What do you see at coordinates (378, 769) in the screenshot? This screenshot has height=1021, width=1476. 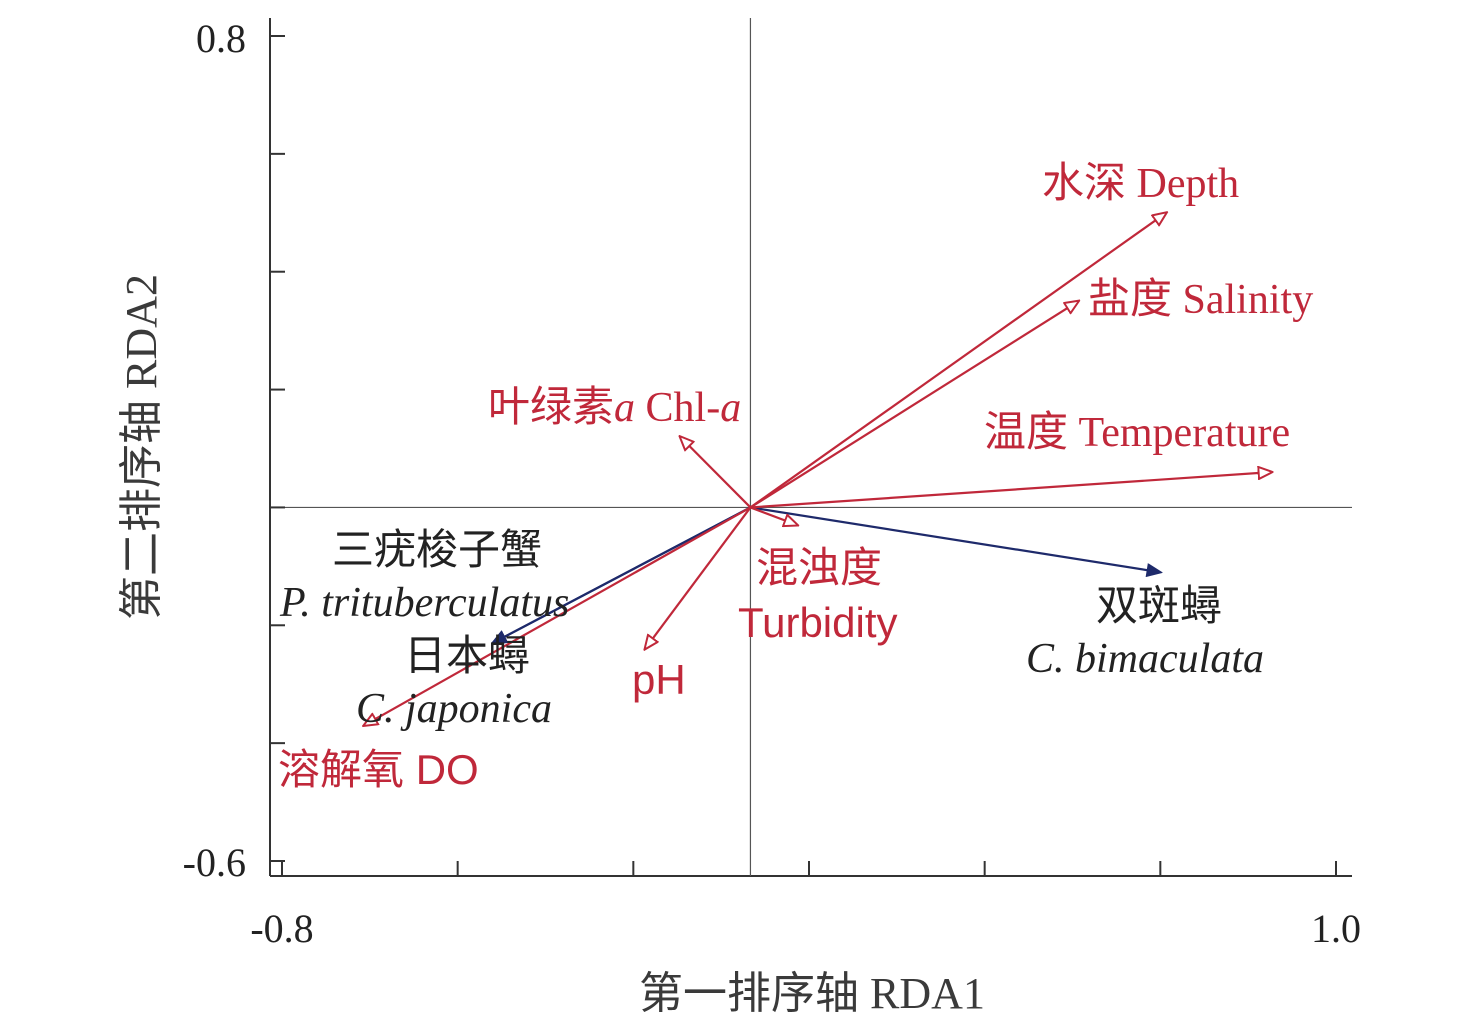 I see `env-label-do: 溶解氧 DO` at bounding box center [378, 769].